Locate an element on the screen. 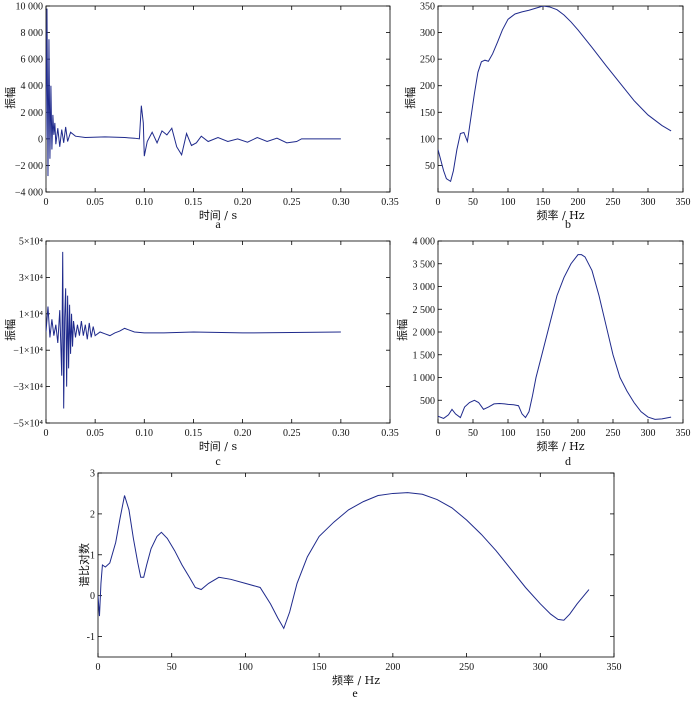 This screenshot has width=700, height=702. panel-letter: c is located at coordinates (217, 461).